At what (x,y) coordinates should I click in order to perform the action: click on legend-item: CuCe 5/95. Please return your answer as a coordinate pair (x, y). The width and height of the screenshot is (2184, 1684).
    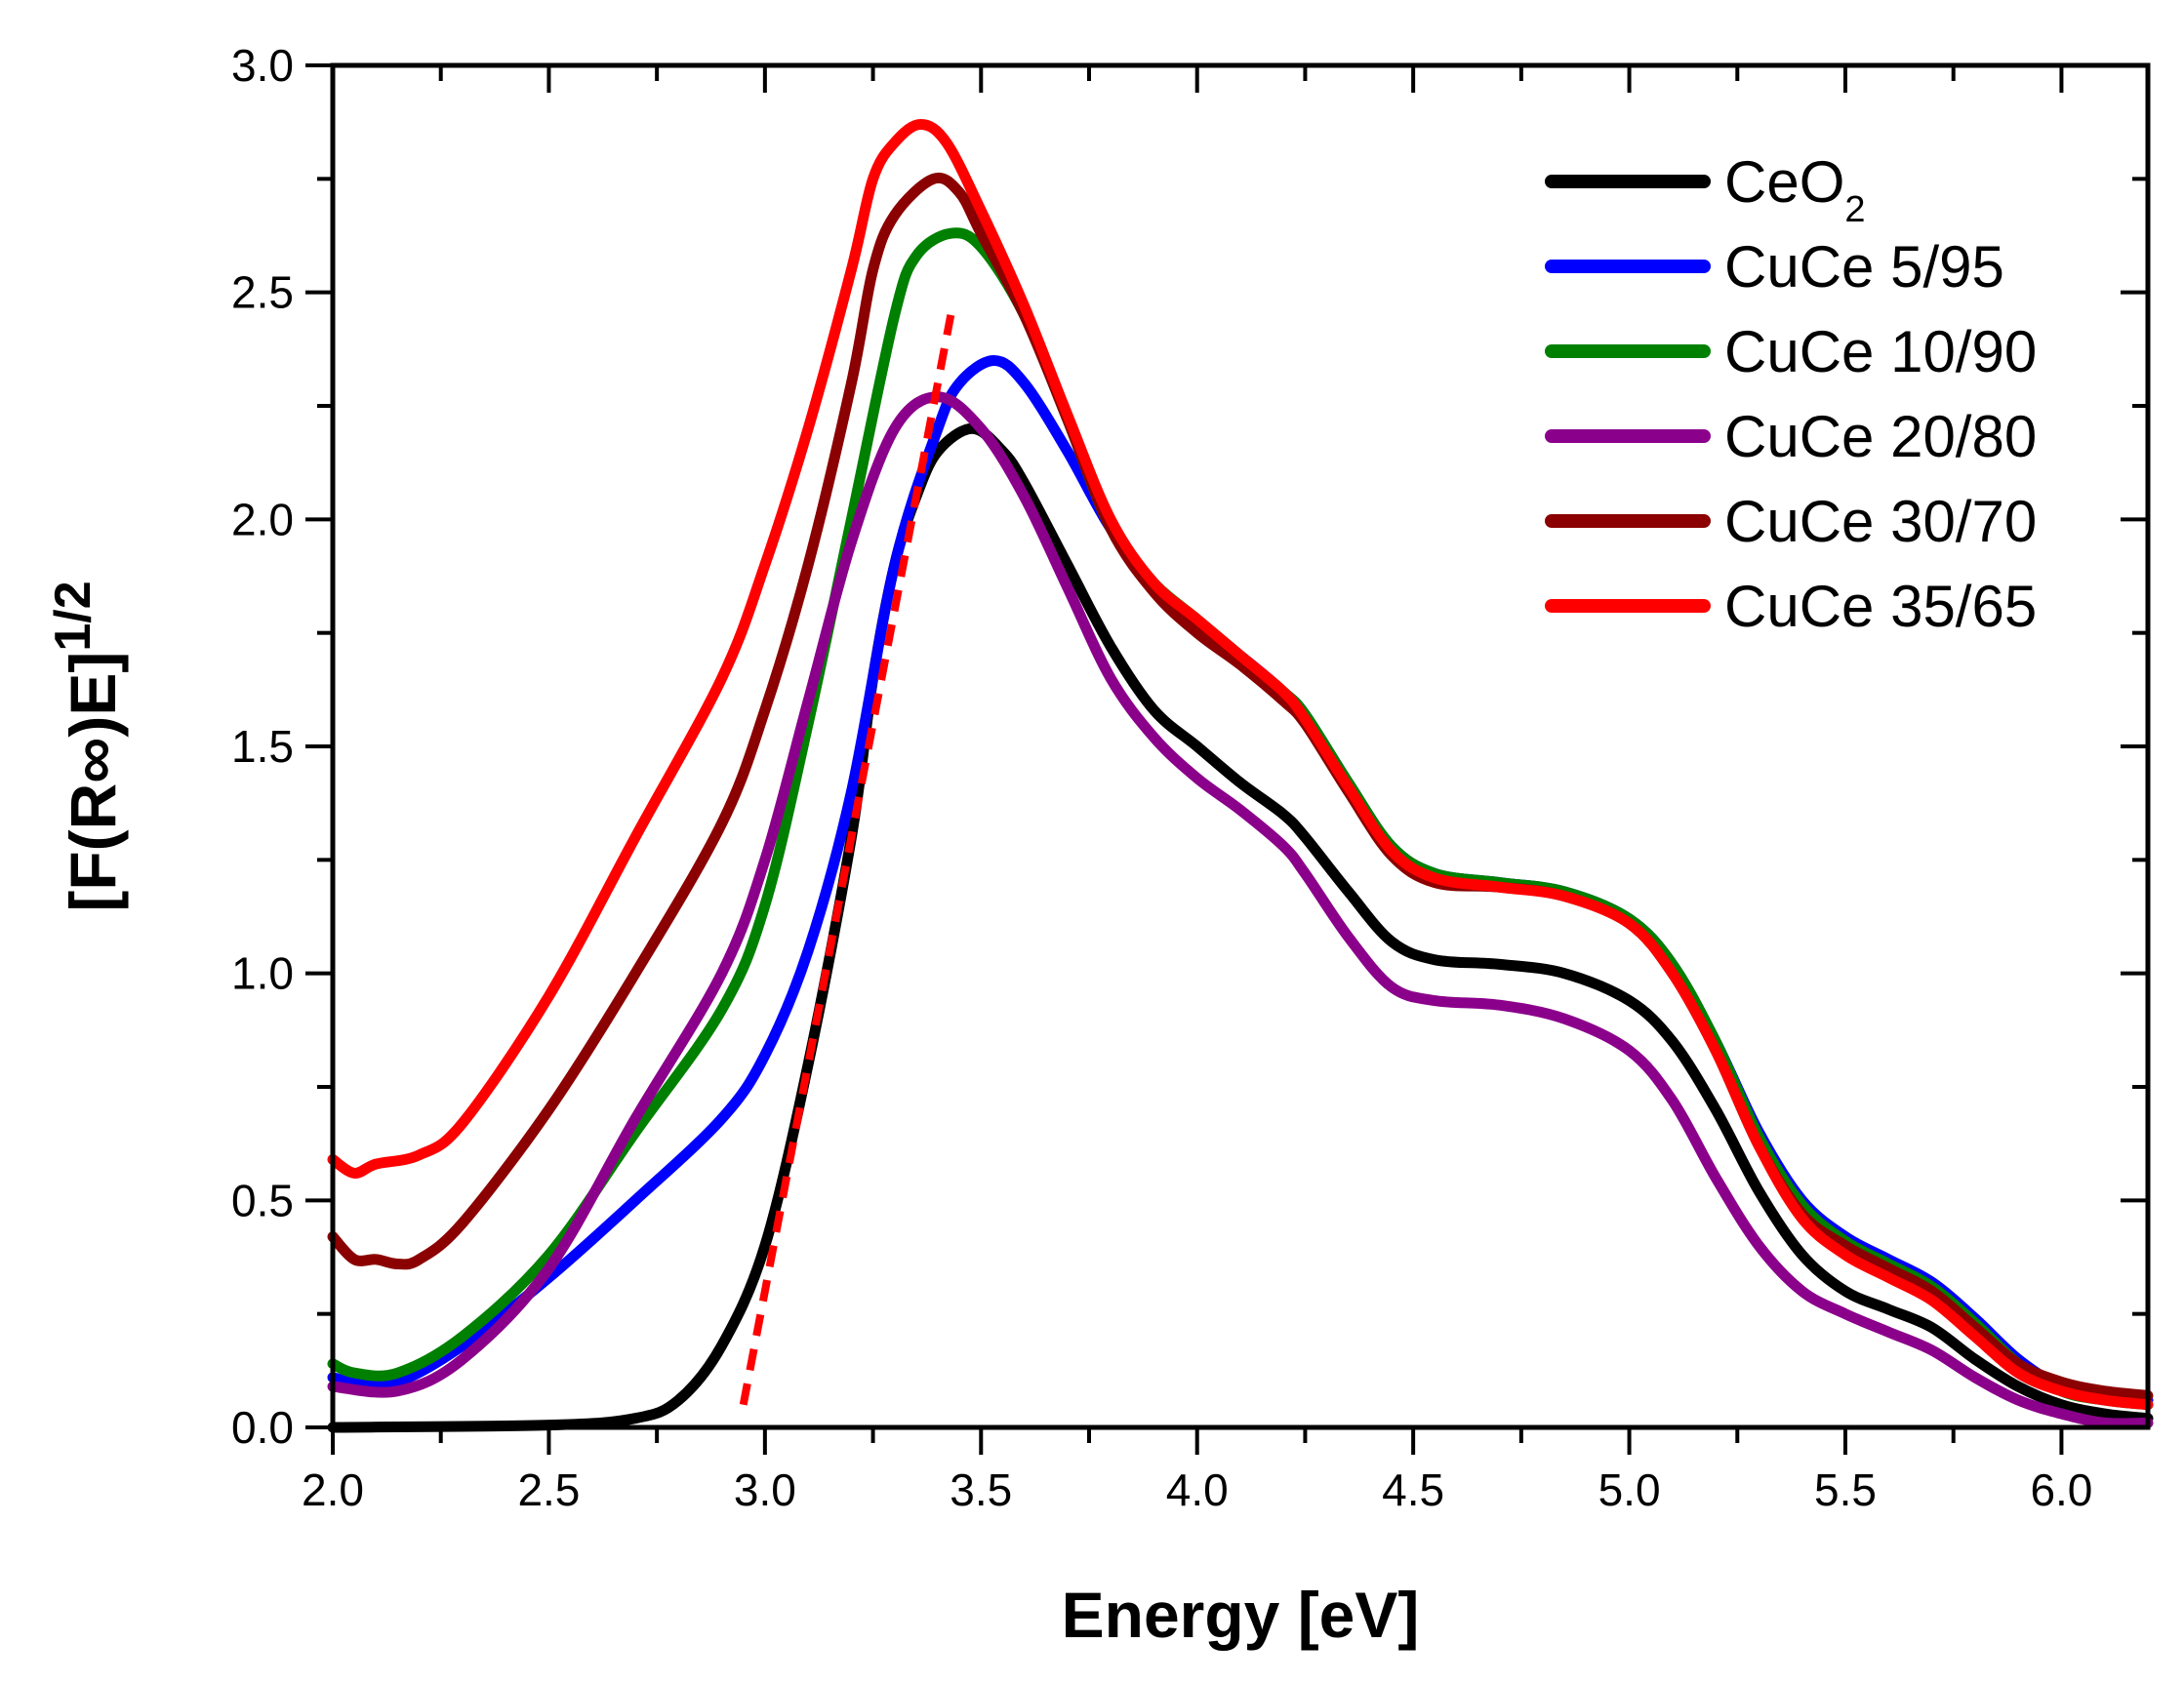
    Looking at the image, I should click on (1774, 267).